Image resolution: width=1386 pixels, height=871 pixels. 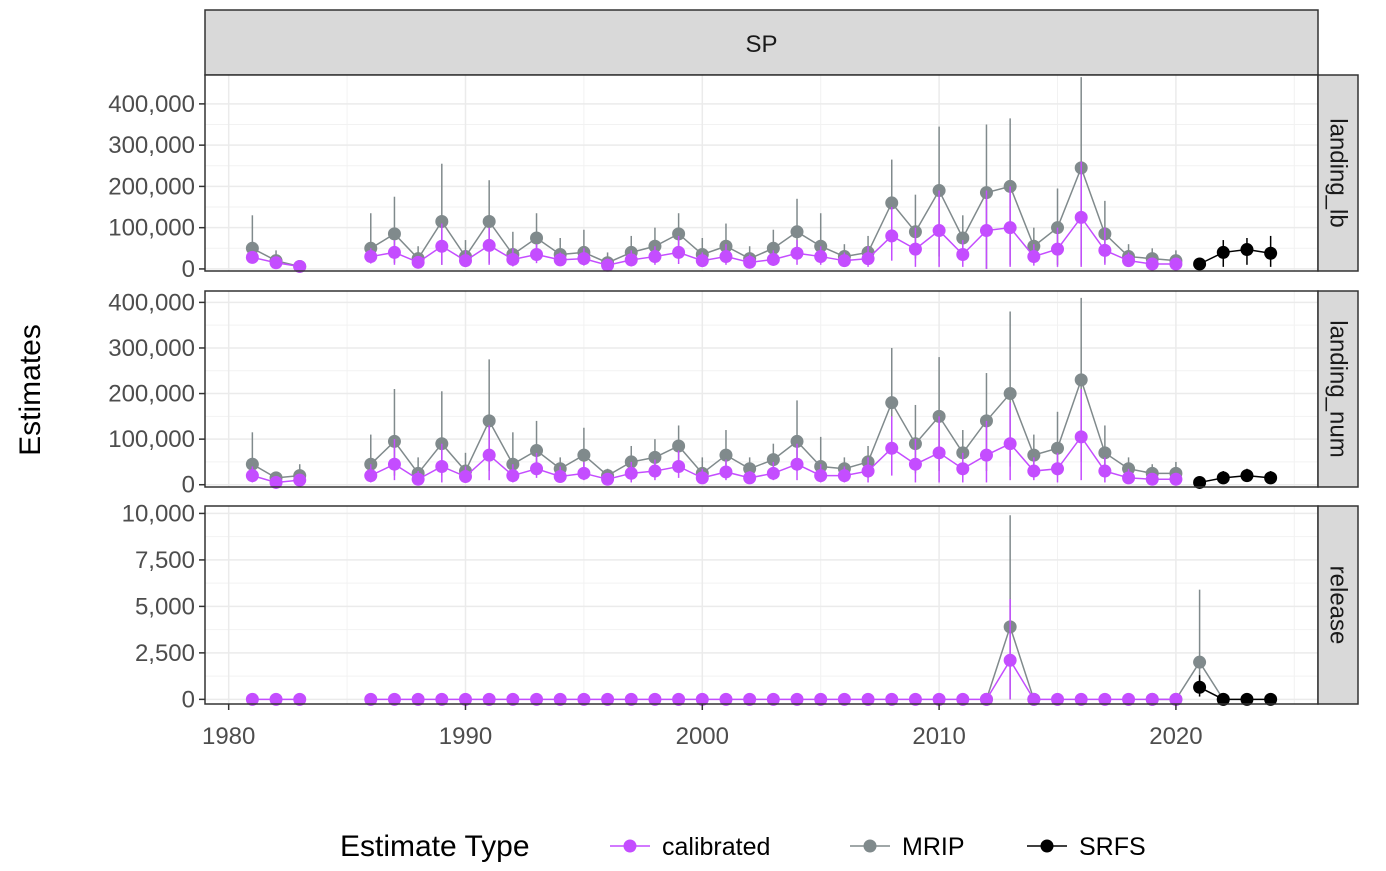 What do you see at coordinates (151, 186) in the screenshot?
I see `y-tick-label: 200,000` at bounding box center [151, 186].